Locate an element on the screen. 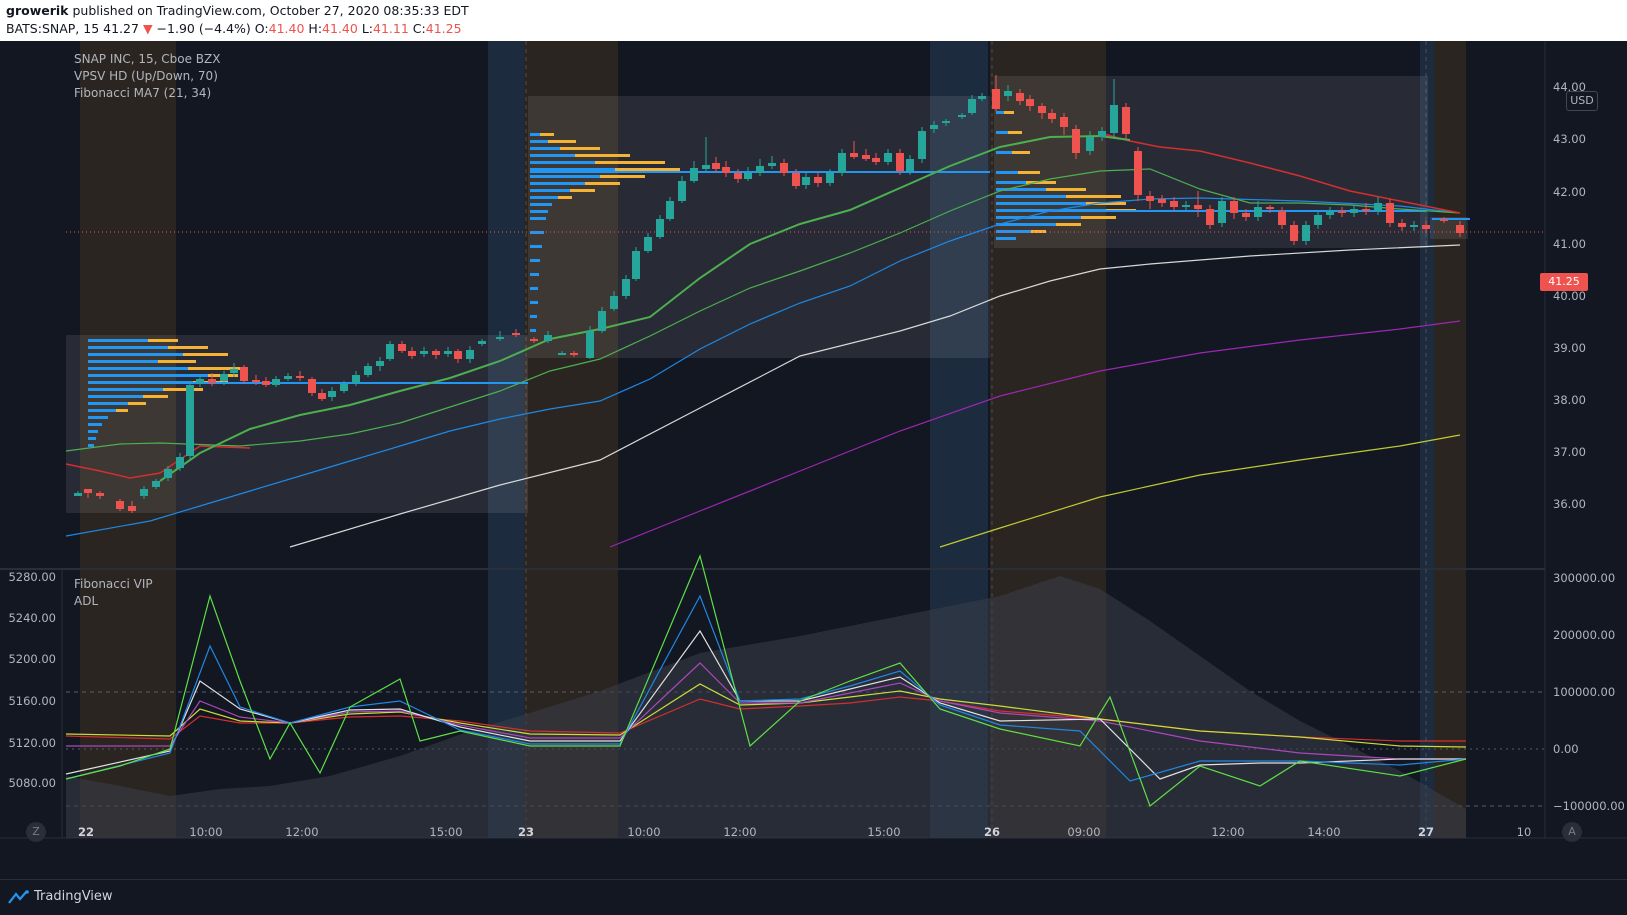  vip-purple-line is located at coordinates (766, 711).